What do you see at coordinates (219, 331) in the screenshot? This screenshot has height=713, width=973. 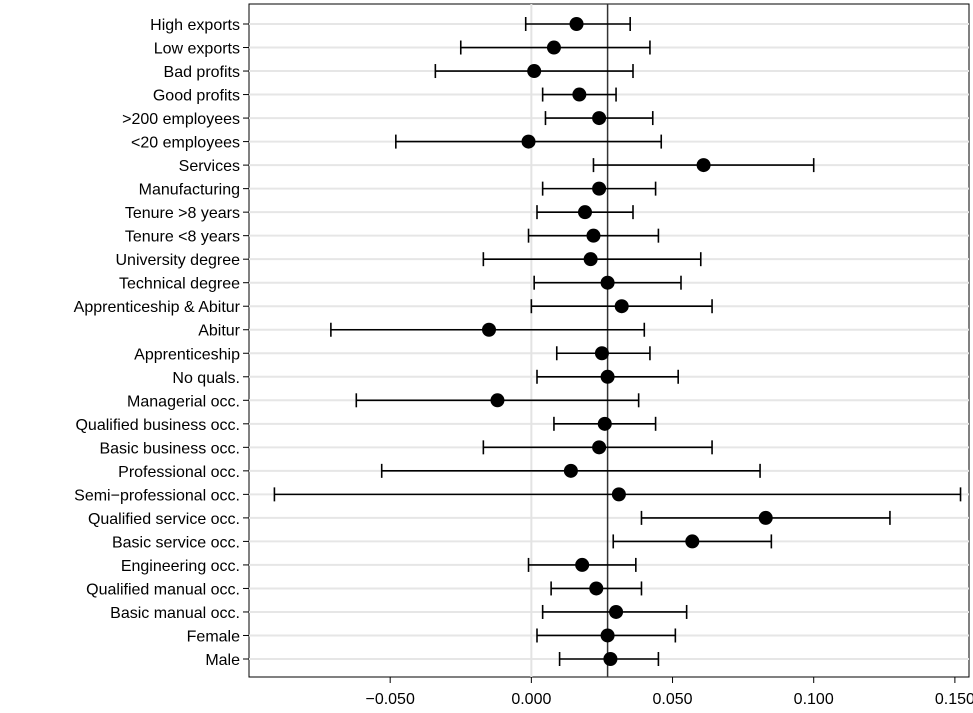 I see `category-label: Abitur` at bounding box center [219, 331].